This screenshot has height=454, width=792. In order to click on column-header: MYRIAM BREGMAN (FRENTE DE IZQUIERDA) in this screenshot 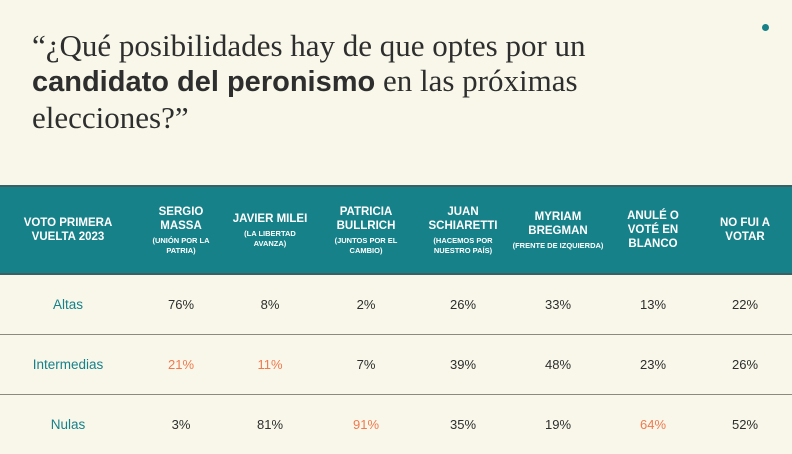, I will do `click(558, 230)`.